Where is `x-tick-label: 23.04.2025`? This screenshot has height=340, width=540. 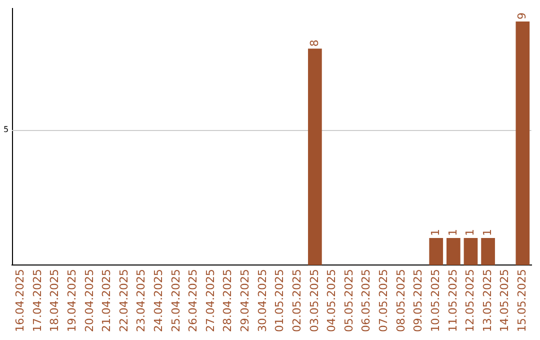 x-tick-label: 23.04.2025 is located at coordinates (141, 300).